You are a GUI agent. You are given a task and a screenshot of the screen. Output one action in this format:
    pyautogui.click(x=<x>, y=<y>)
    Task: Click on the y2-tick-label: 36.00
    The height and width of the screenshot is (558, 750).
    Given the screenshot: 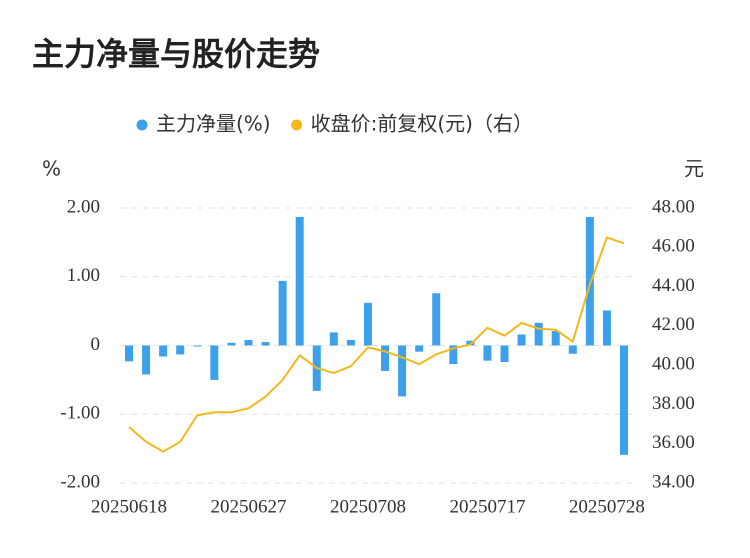 What is the action you would take?
    pyautogui.click(x=673, y=442)
    